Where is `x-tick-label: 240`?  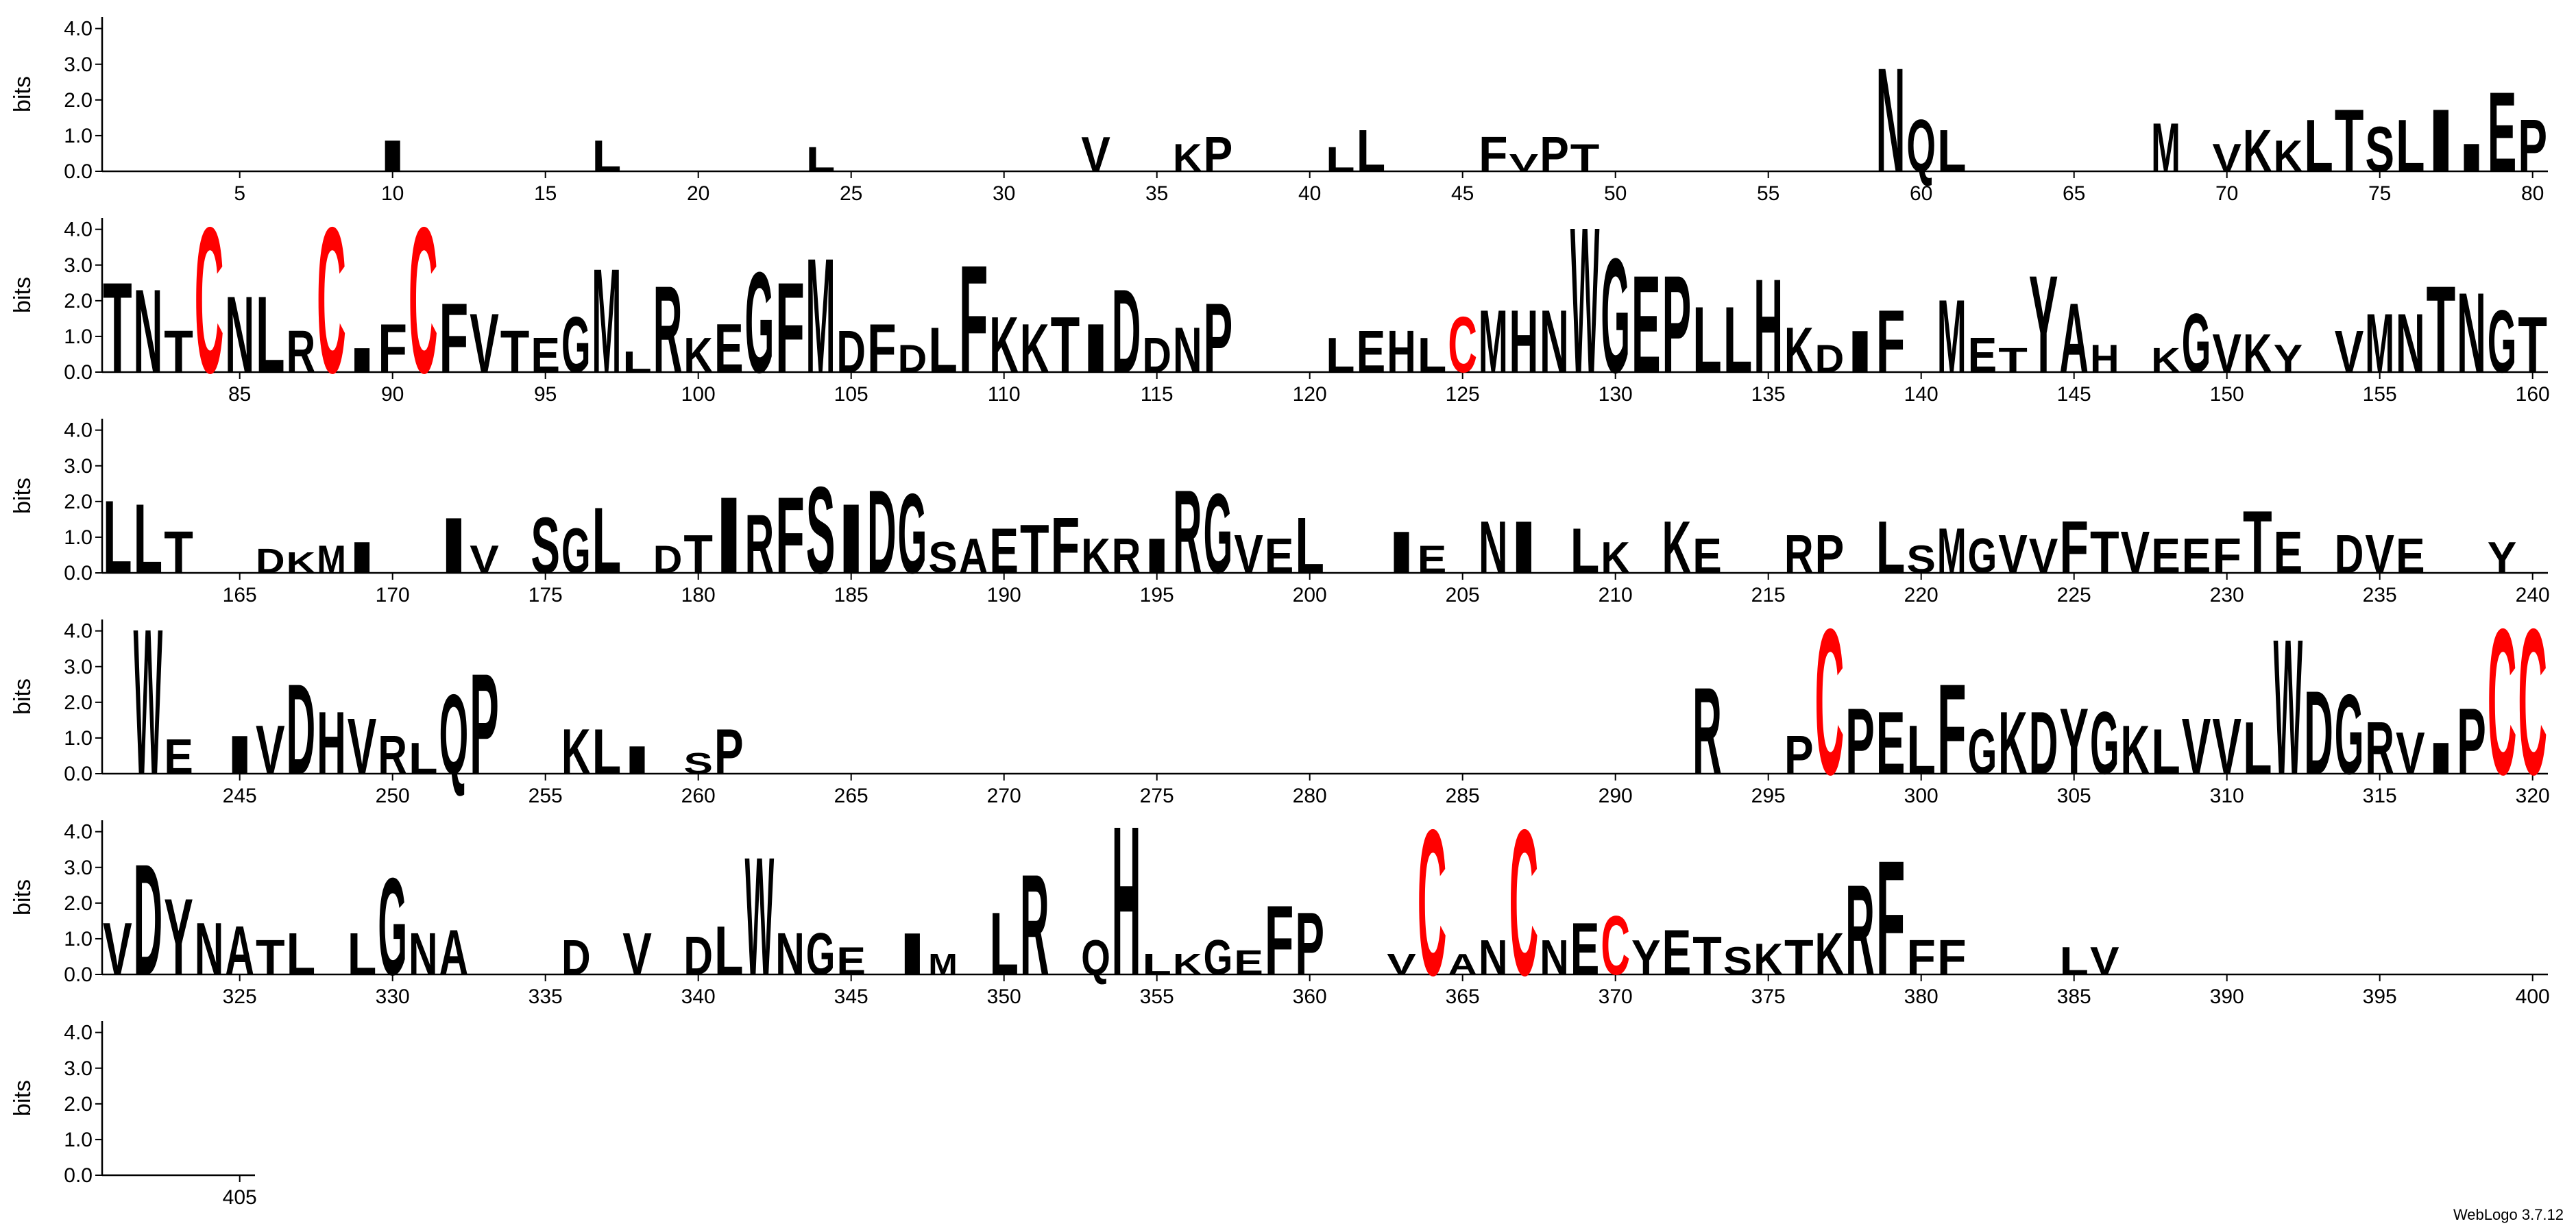
x-tick-label: 240 is located at coordinates (2533, 595).